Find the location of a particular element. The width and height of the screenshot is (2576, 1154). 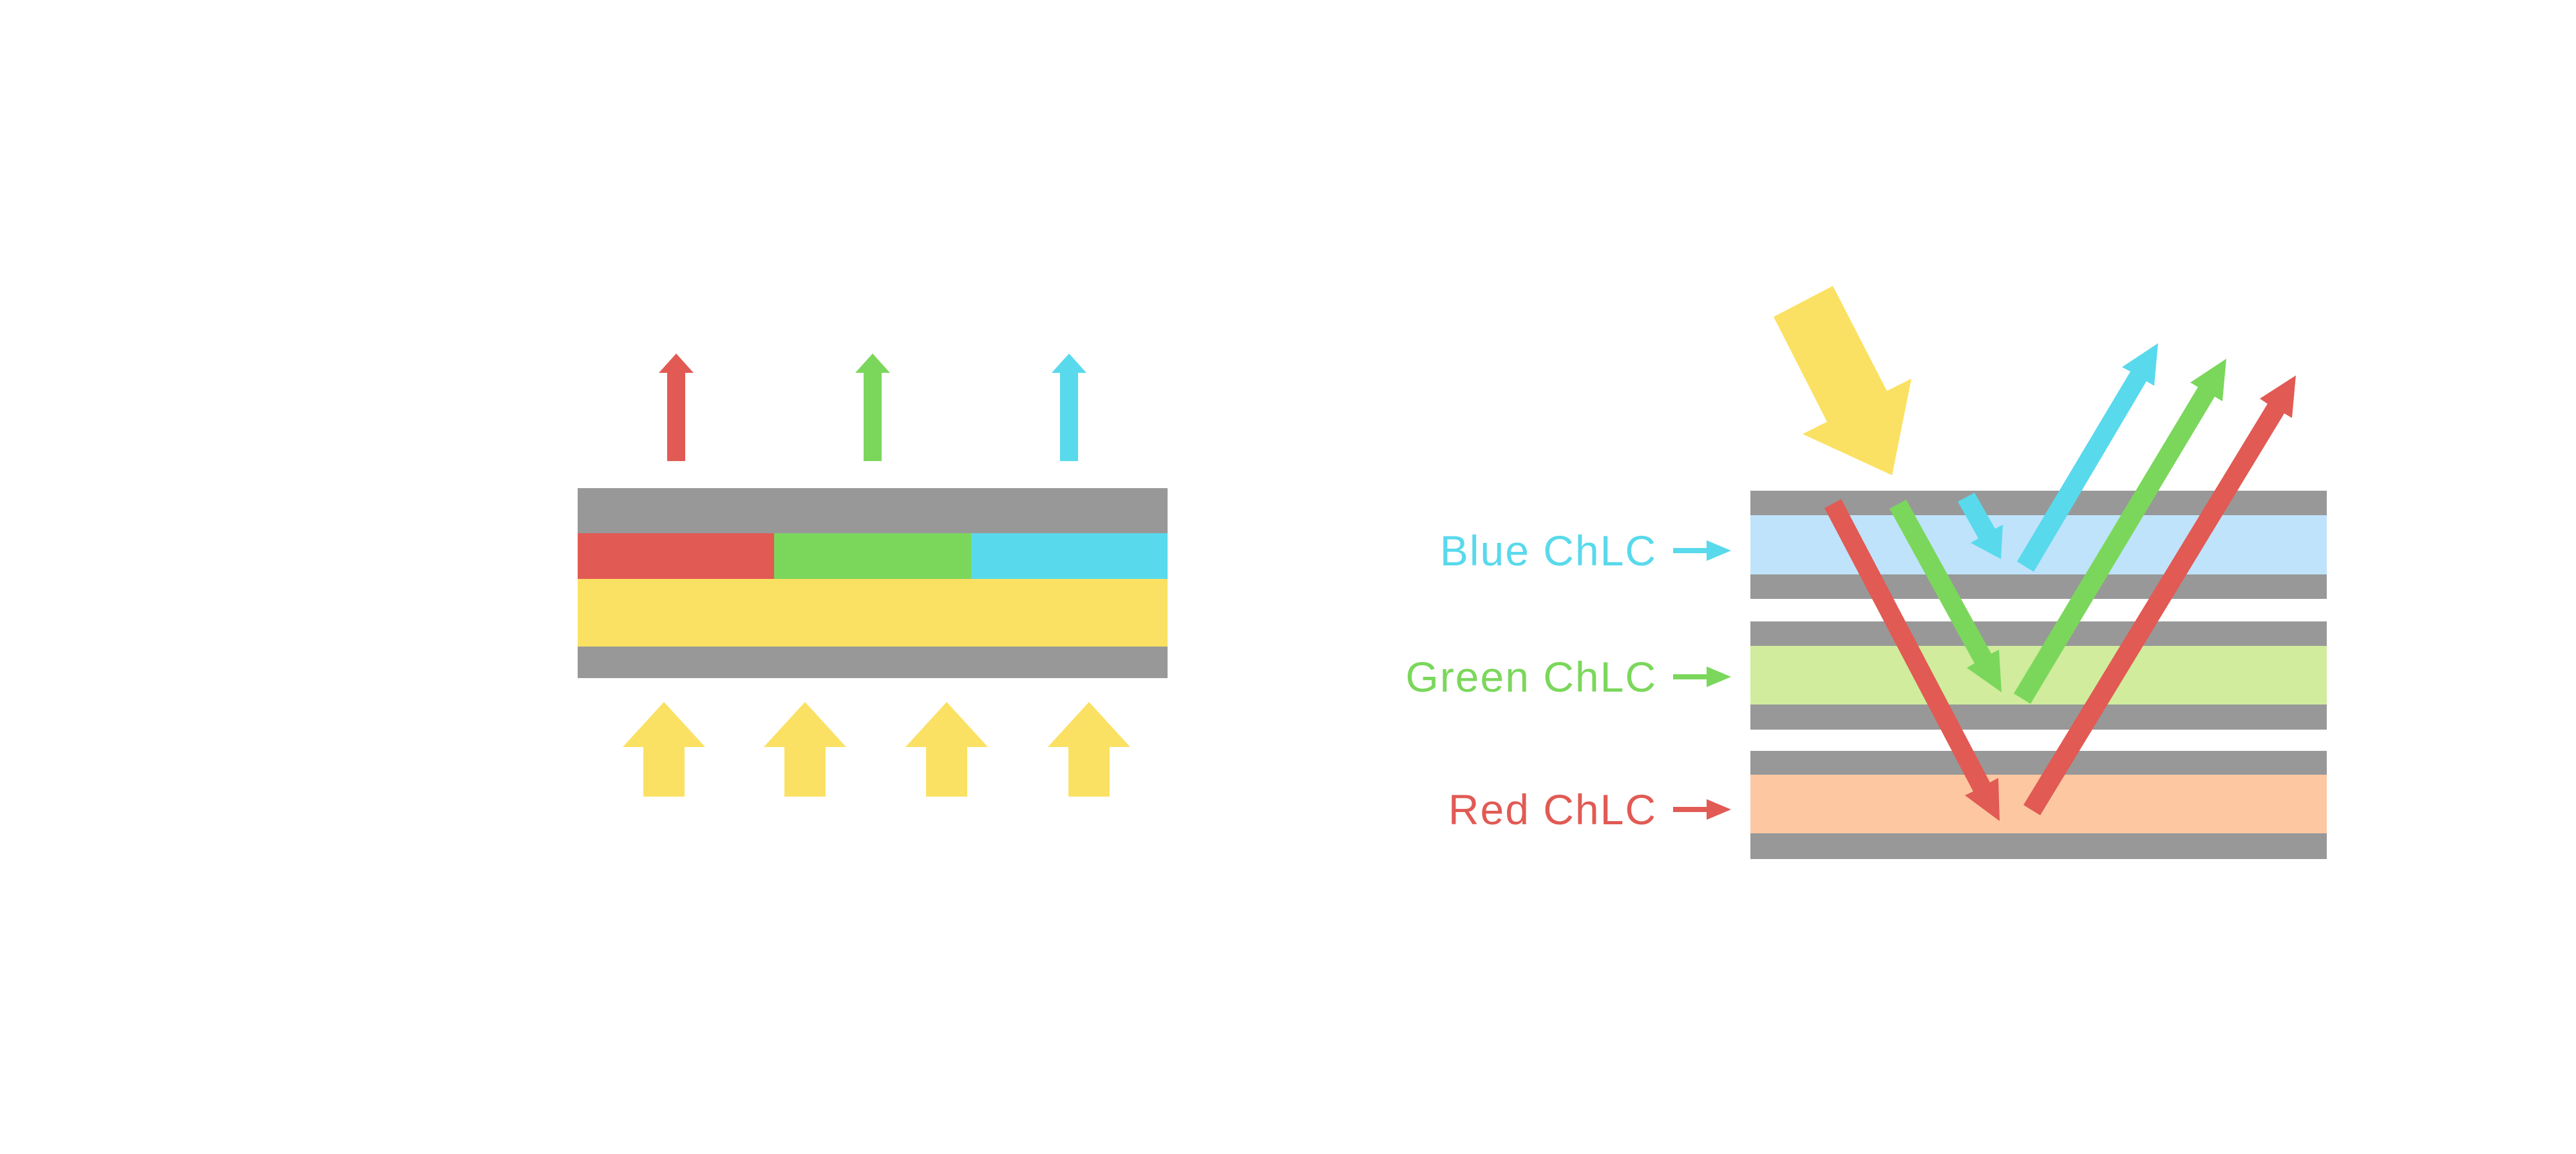

left-panel-stack is located at coordinates (873, 583).